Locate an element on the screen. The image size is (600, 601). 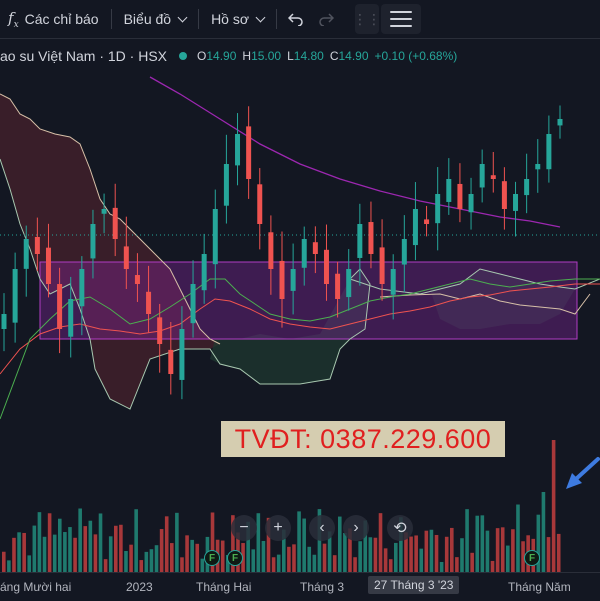
range-box is located at coordinates (308, 300).